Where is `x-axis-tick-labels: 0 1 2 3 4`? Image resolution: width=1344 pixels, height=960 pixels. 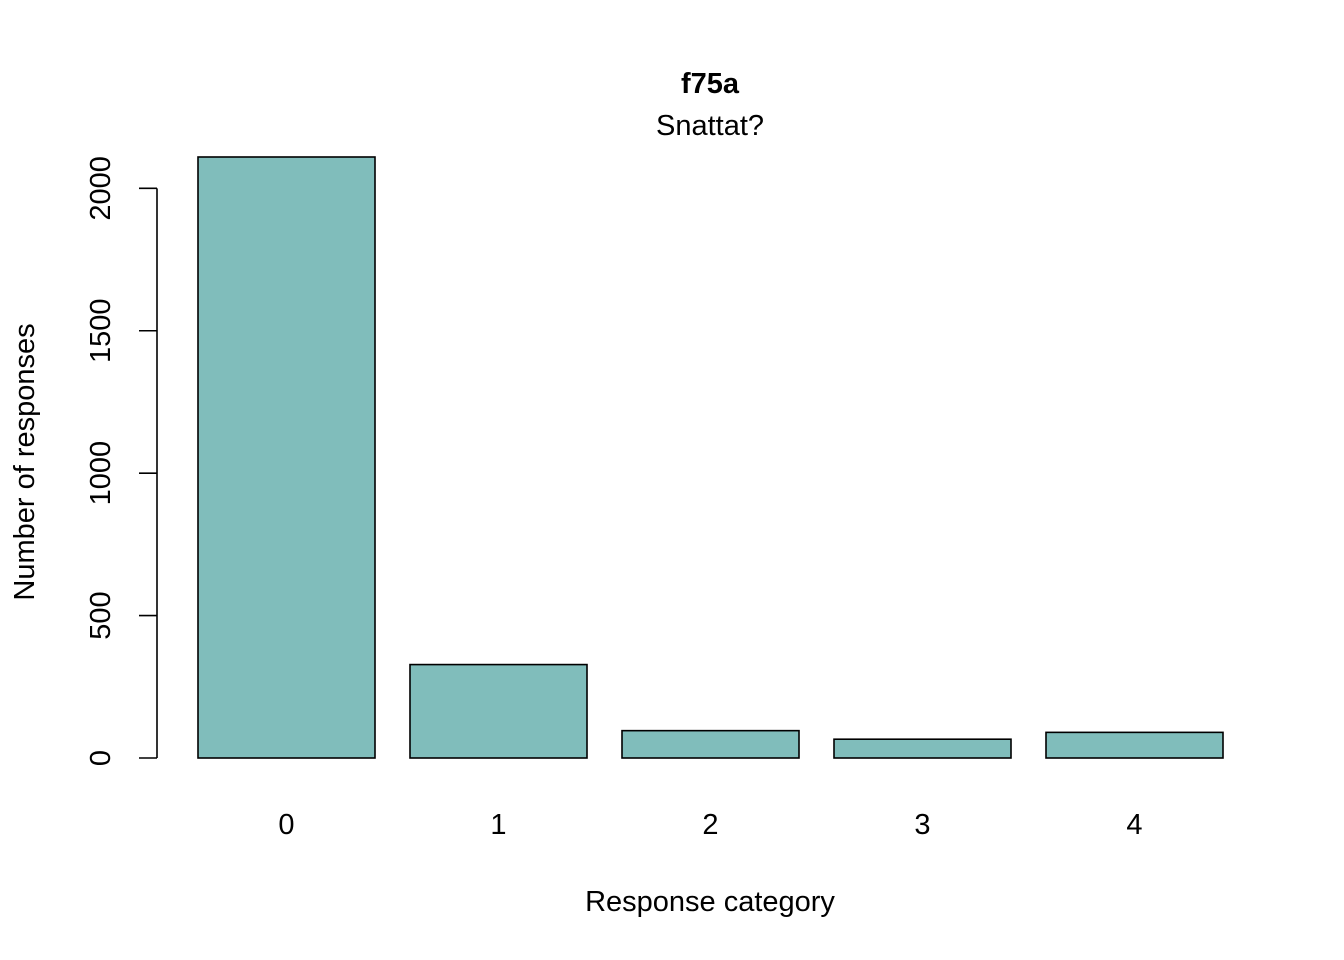
x-axis-tick-labels: 0 1 2 3 4 is located at coordinates (710, 825).